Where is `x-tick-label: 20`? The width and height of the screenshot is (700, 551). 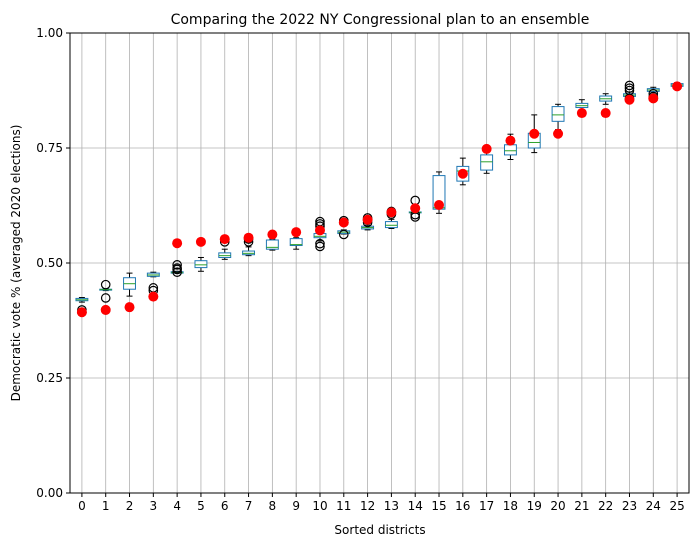
x-tick-label: 20 is located at coordinates (557, 506).